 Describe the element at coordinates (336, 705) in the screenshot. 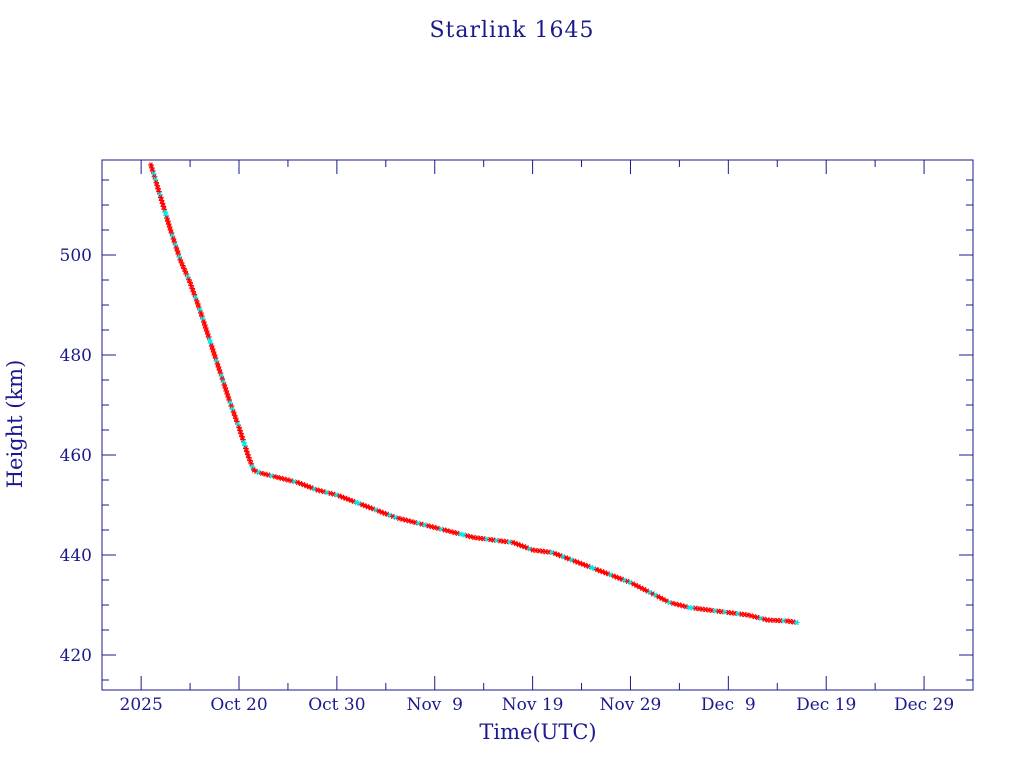

I see `x-tick-label: Oct 30` at that location.